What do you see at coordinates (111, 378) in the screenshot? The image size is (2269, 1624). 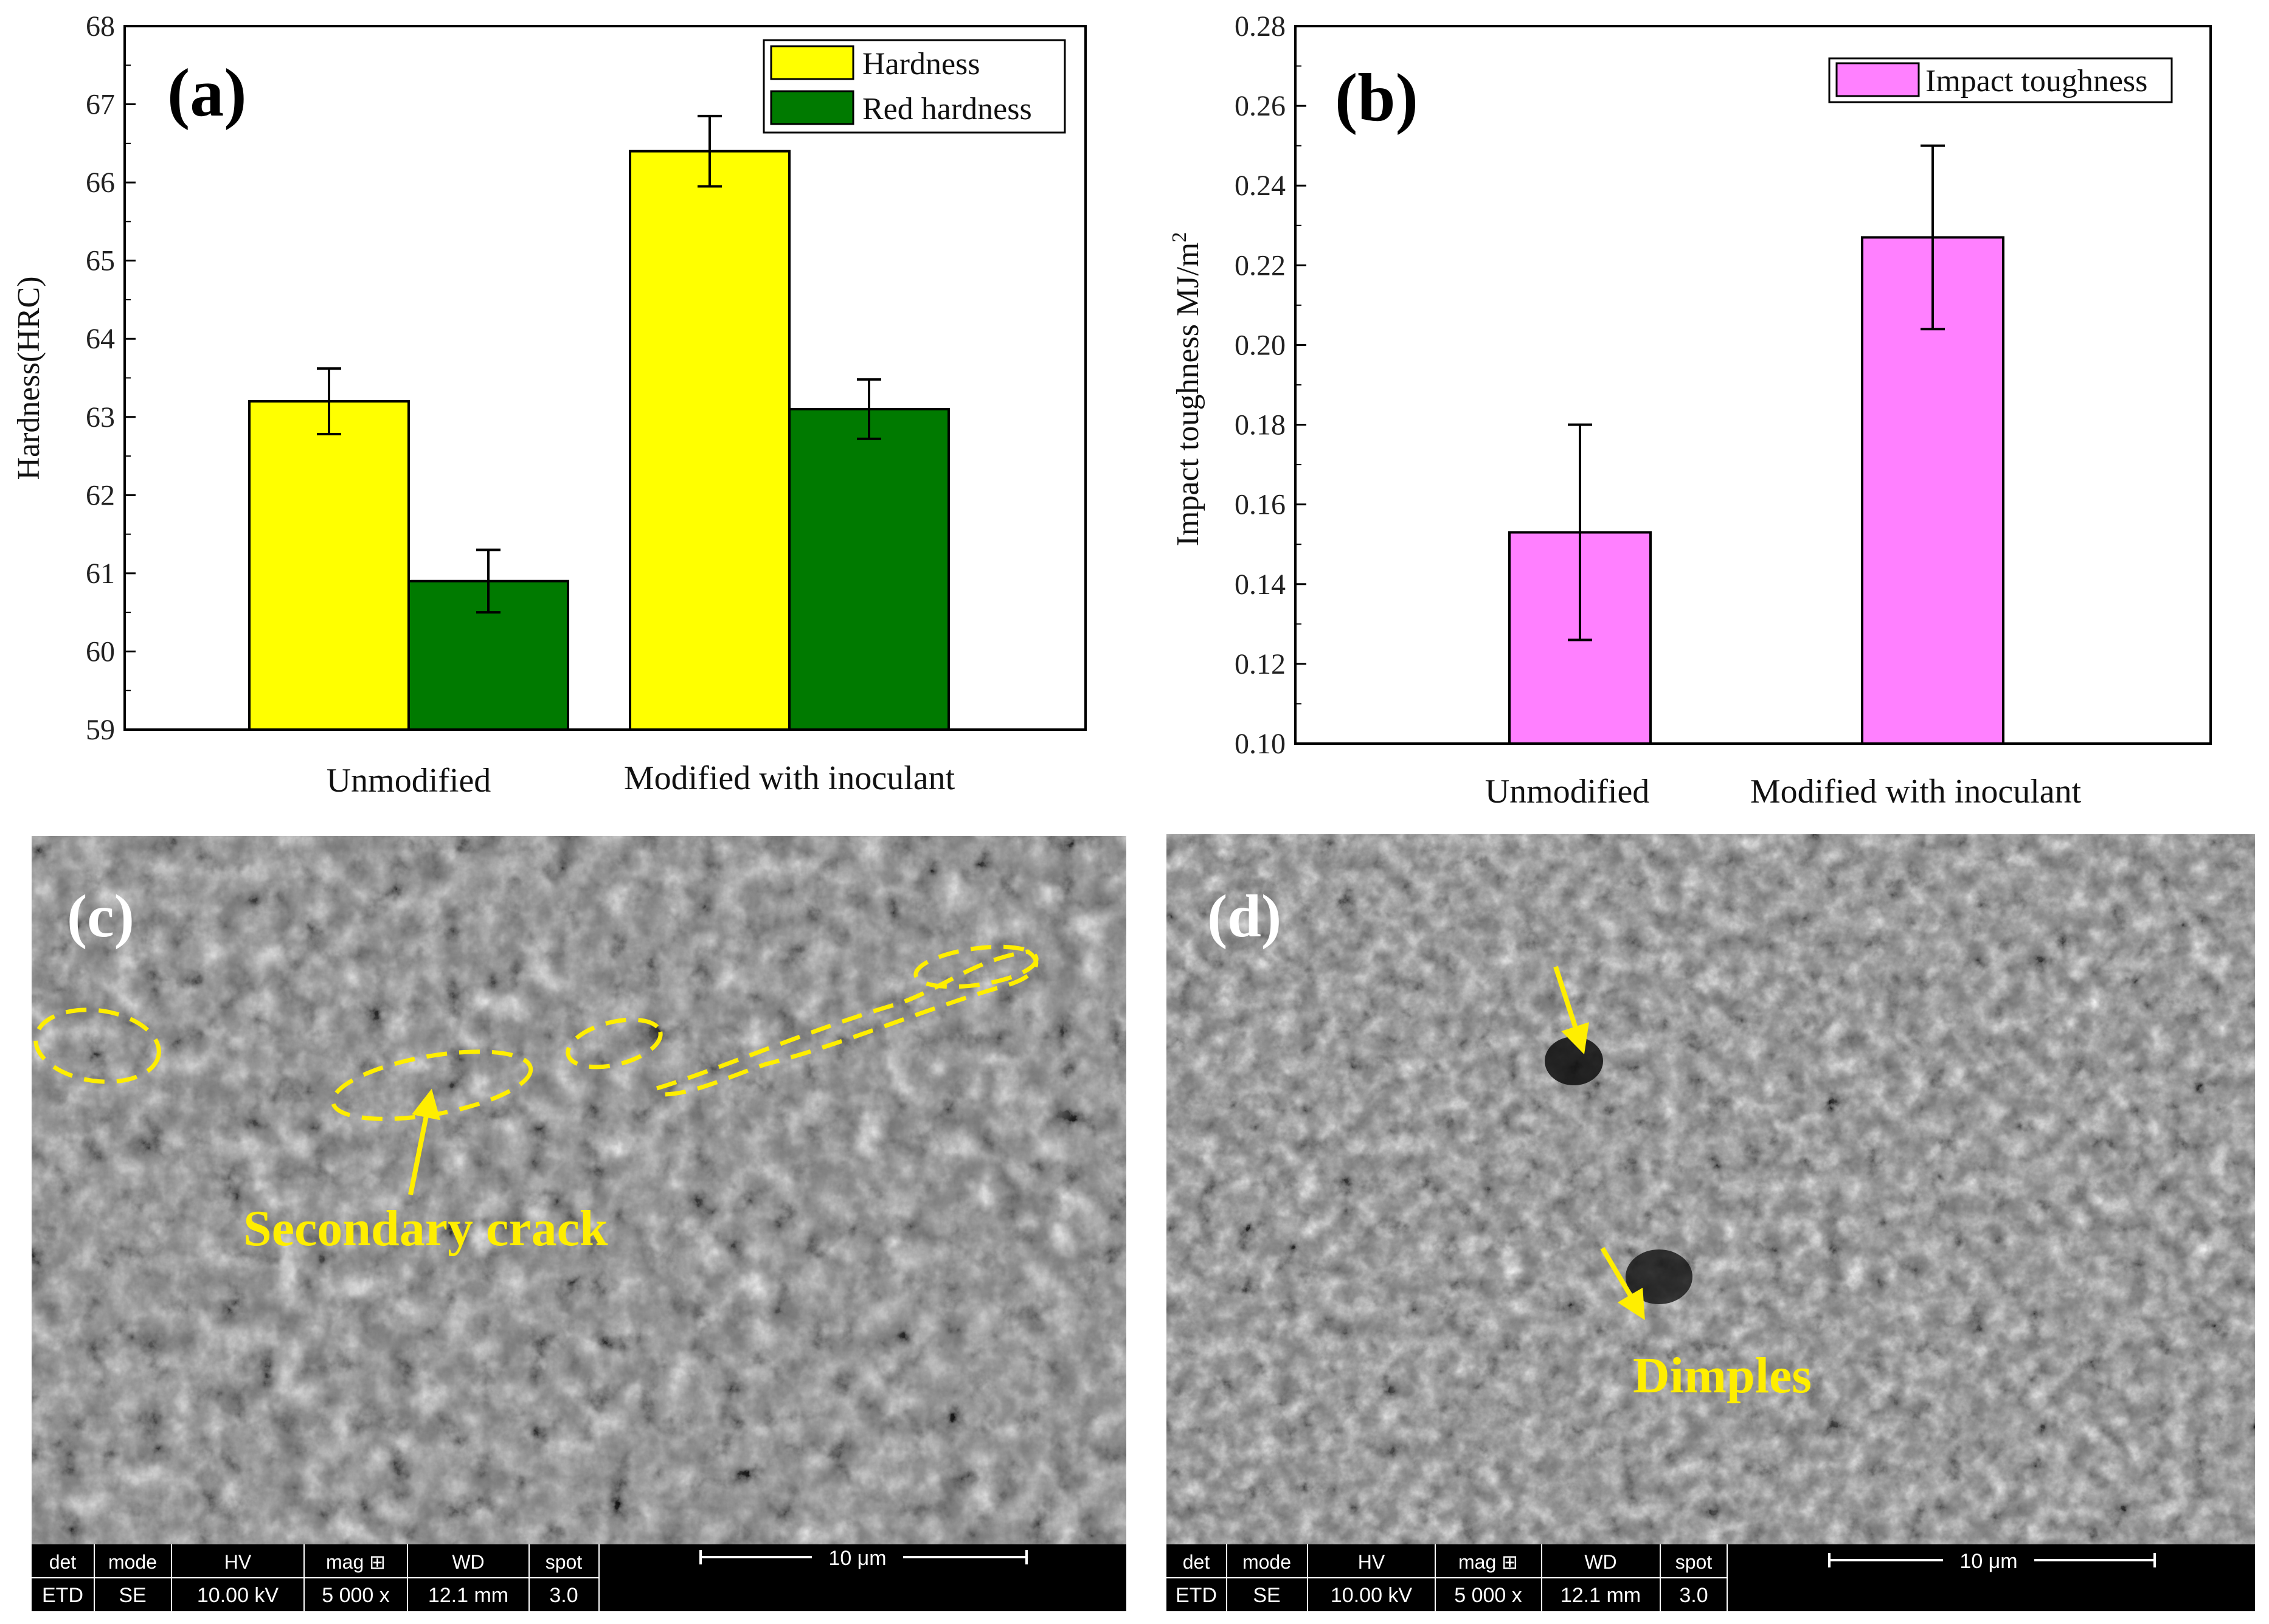 I see `chart-a-y-axis: 59 60 61 62 63 64 65 66 67 68` at bounding box center [111, 378].